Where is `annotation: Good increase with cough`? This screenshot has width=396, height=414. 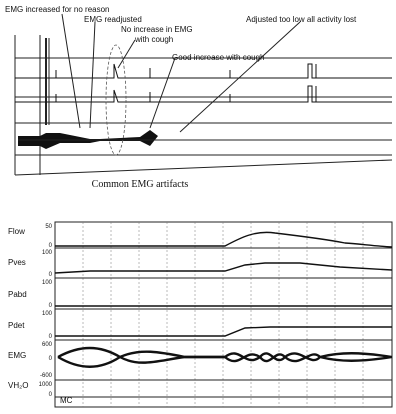
annotation: Good increase with cough is located at coordinates (218, 57).